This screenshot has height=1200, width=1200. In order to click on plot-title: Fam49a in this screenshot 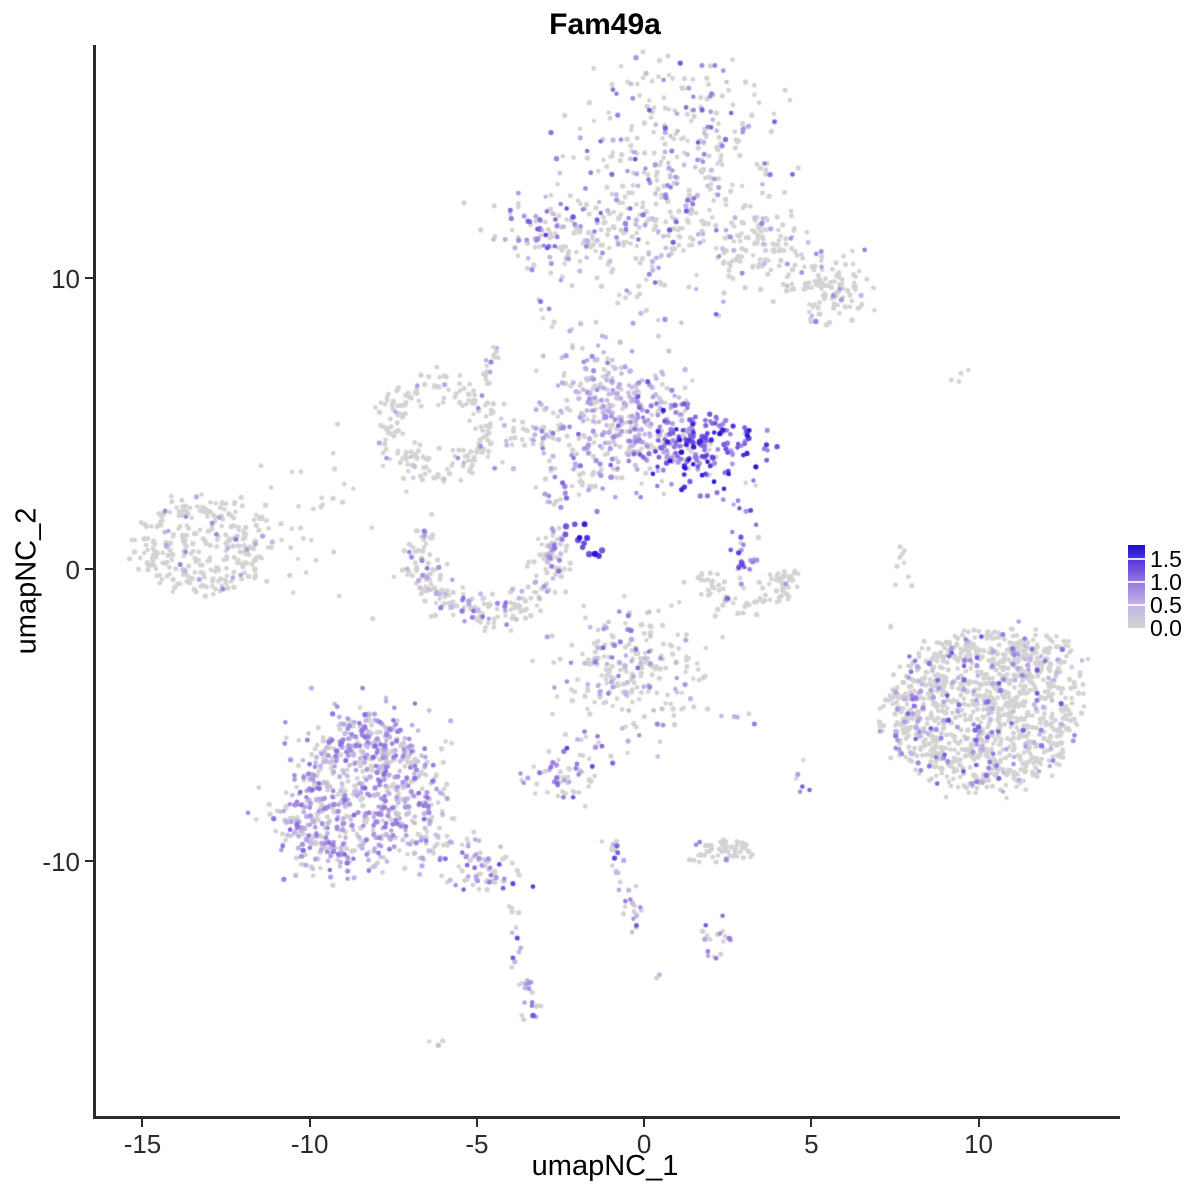, I will do `click(605, 24)`.